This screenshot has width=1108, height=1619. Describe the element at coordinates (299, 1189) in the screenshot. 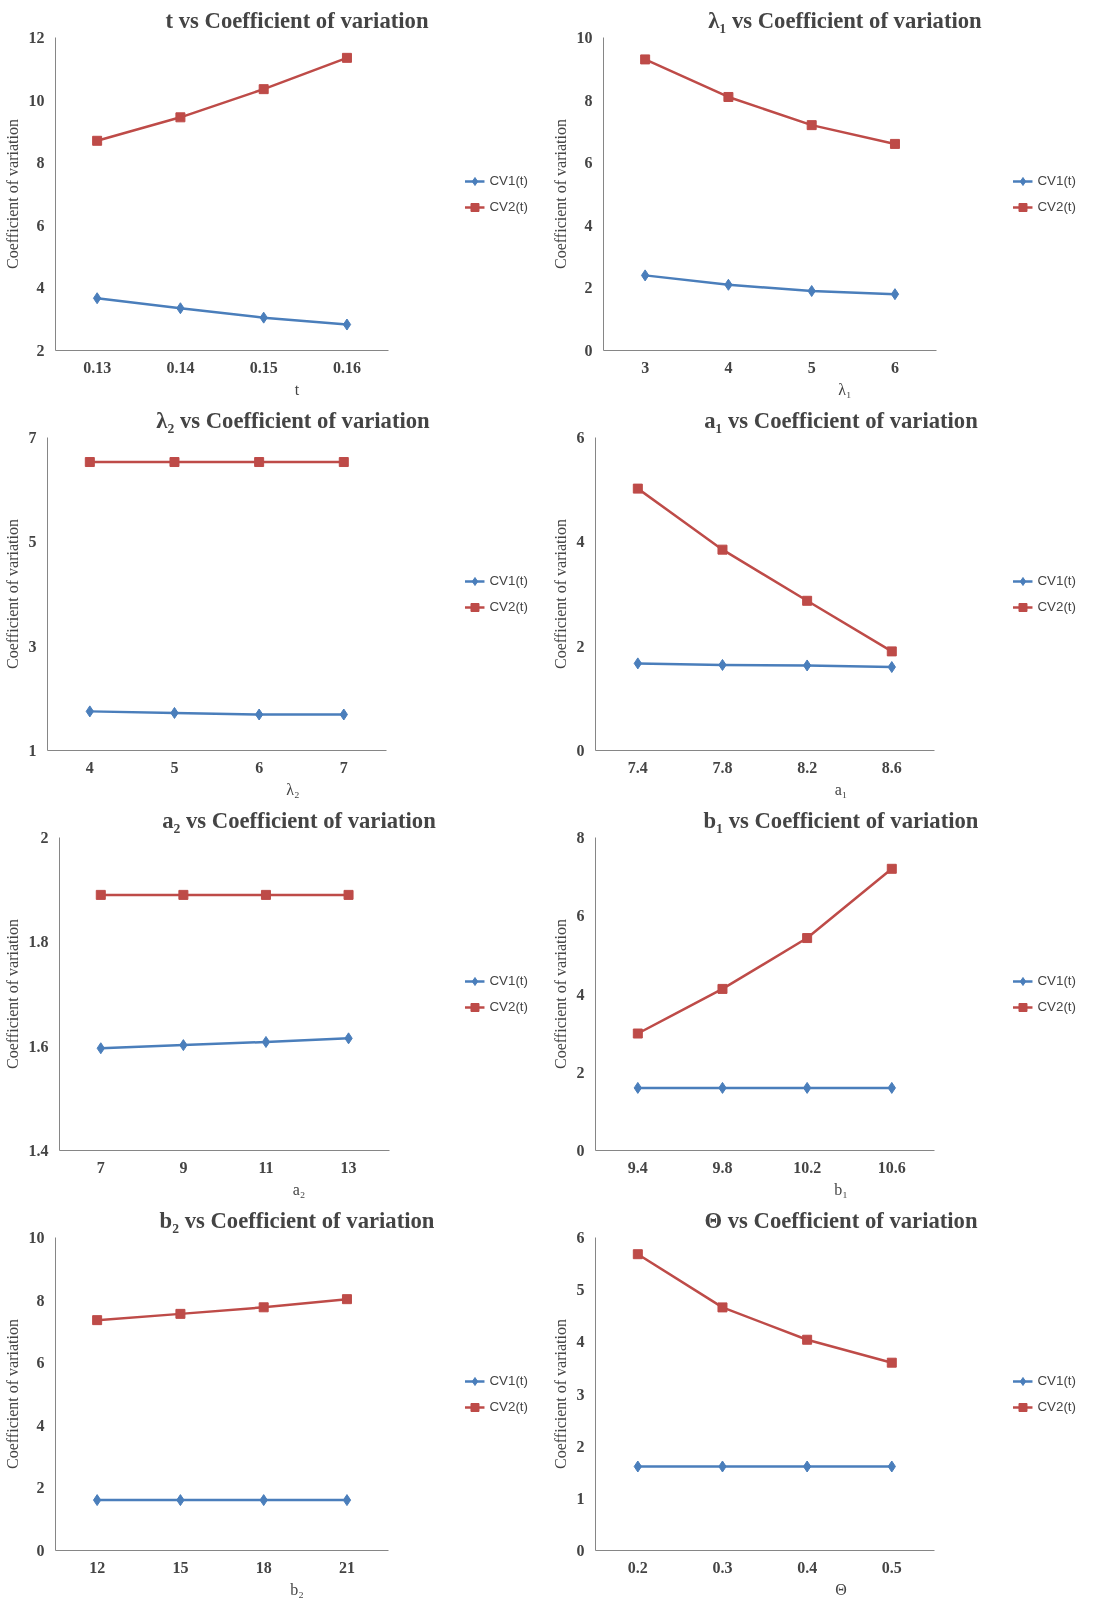

I see `x-axis-title: a₂` at that location.